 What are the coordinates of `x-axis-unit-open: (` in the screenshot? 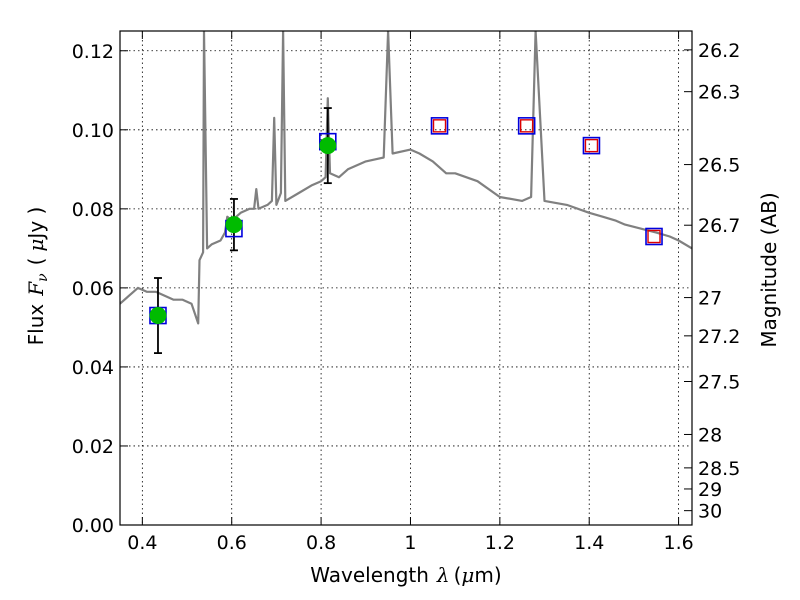 It's located at (458, 575).